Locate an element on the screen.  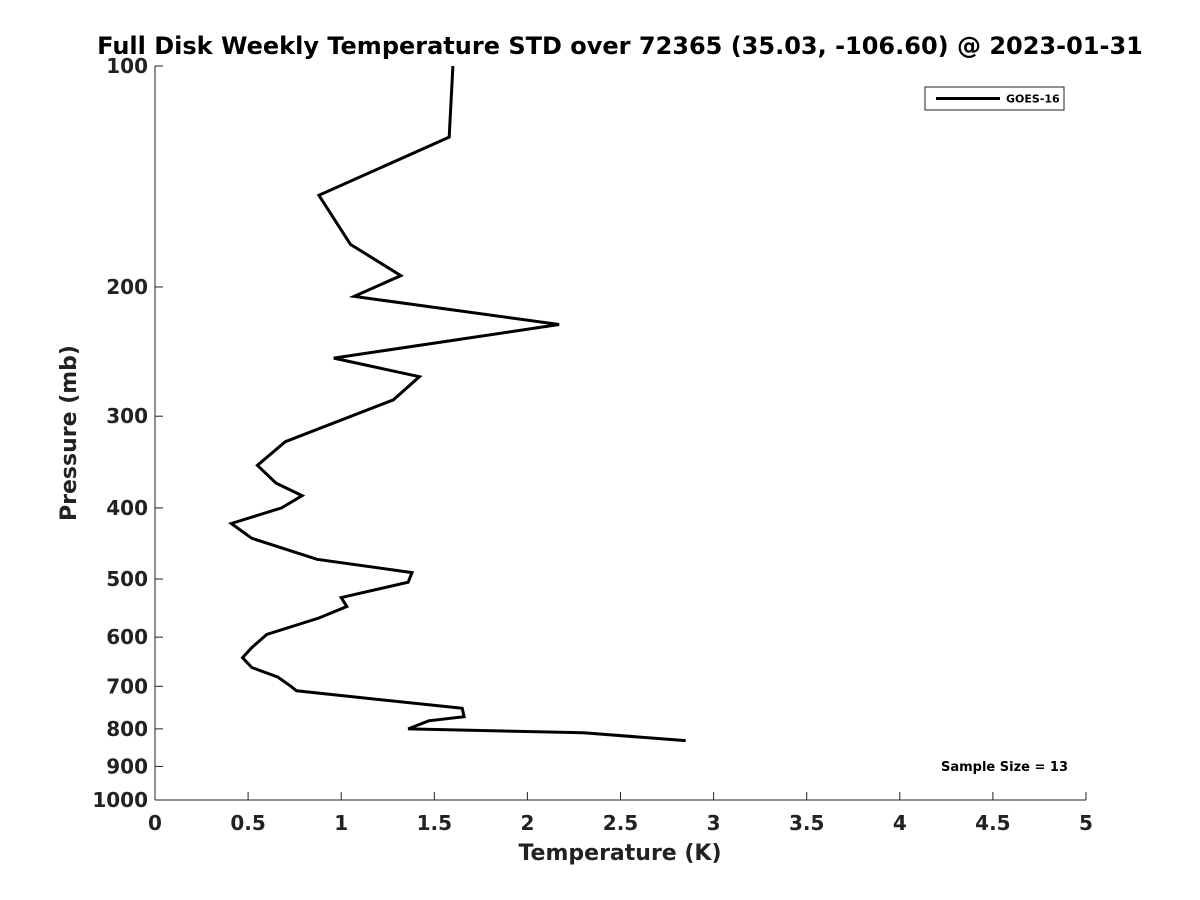
x-tick-label: 4.5 is located at coordinates (992, 823).